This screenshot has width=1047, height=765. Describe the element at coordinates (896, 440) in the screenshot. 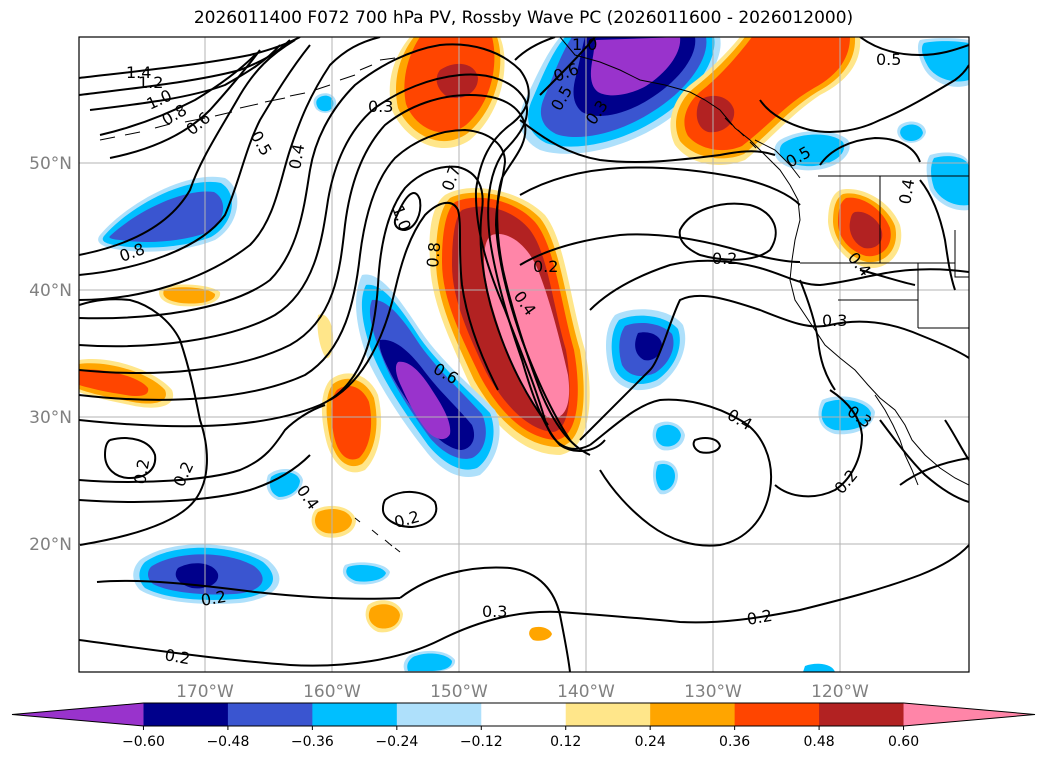

I see `baja-california` at that location.